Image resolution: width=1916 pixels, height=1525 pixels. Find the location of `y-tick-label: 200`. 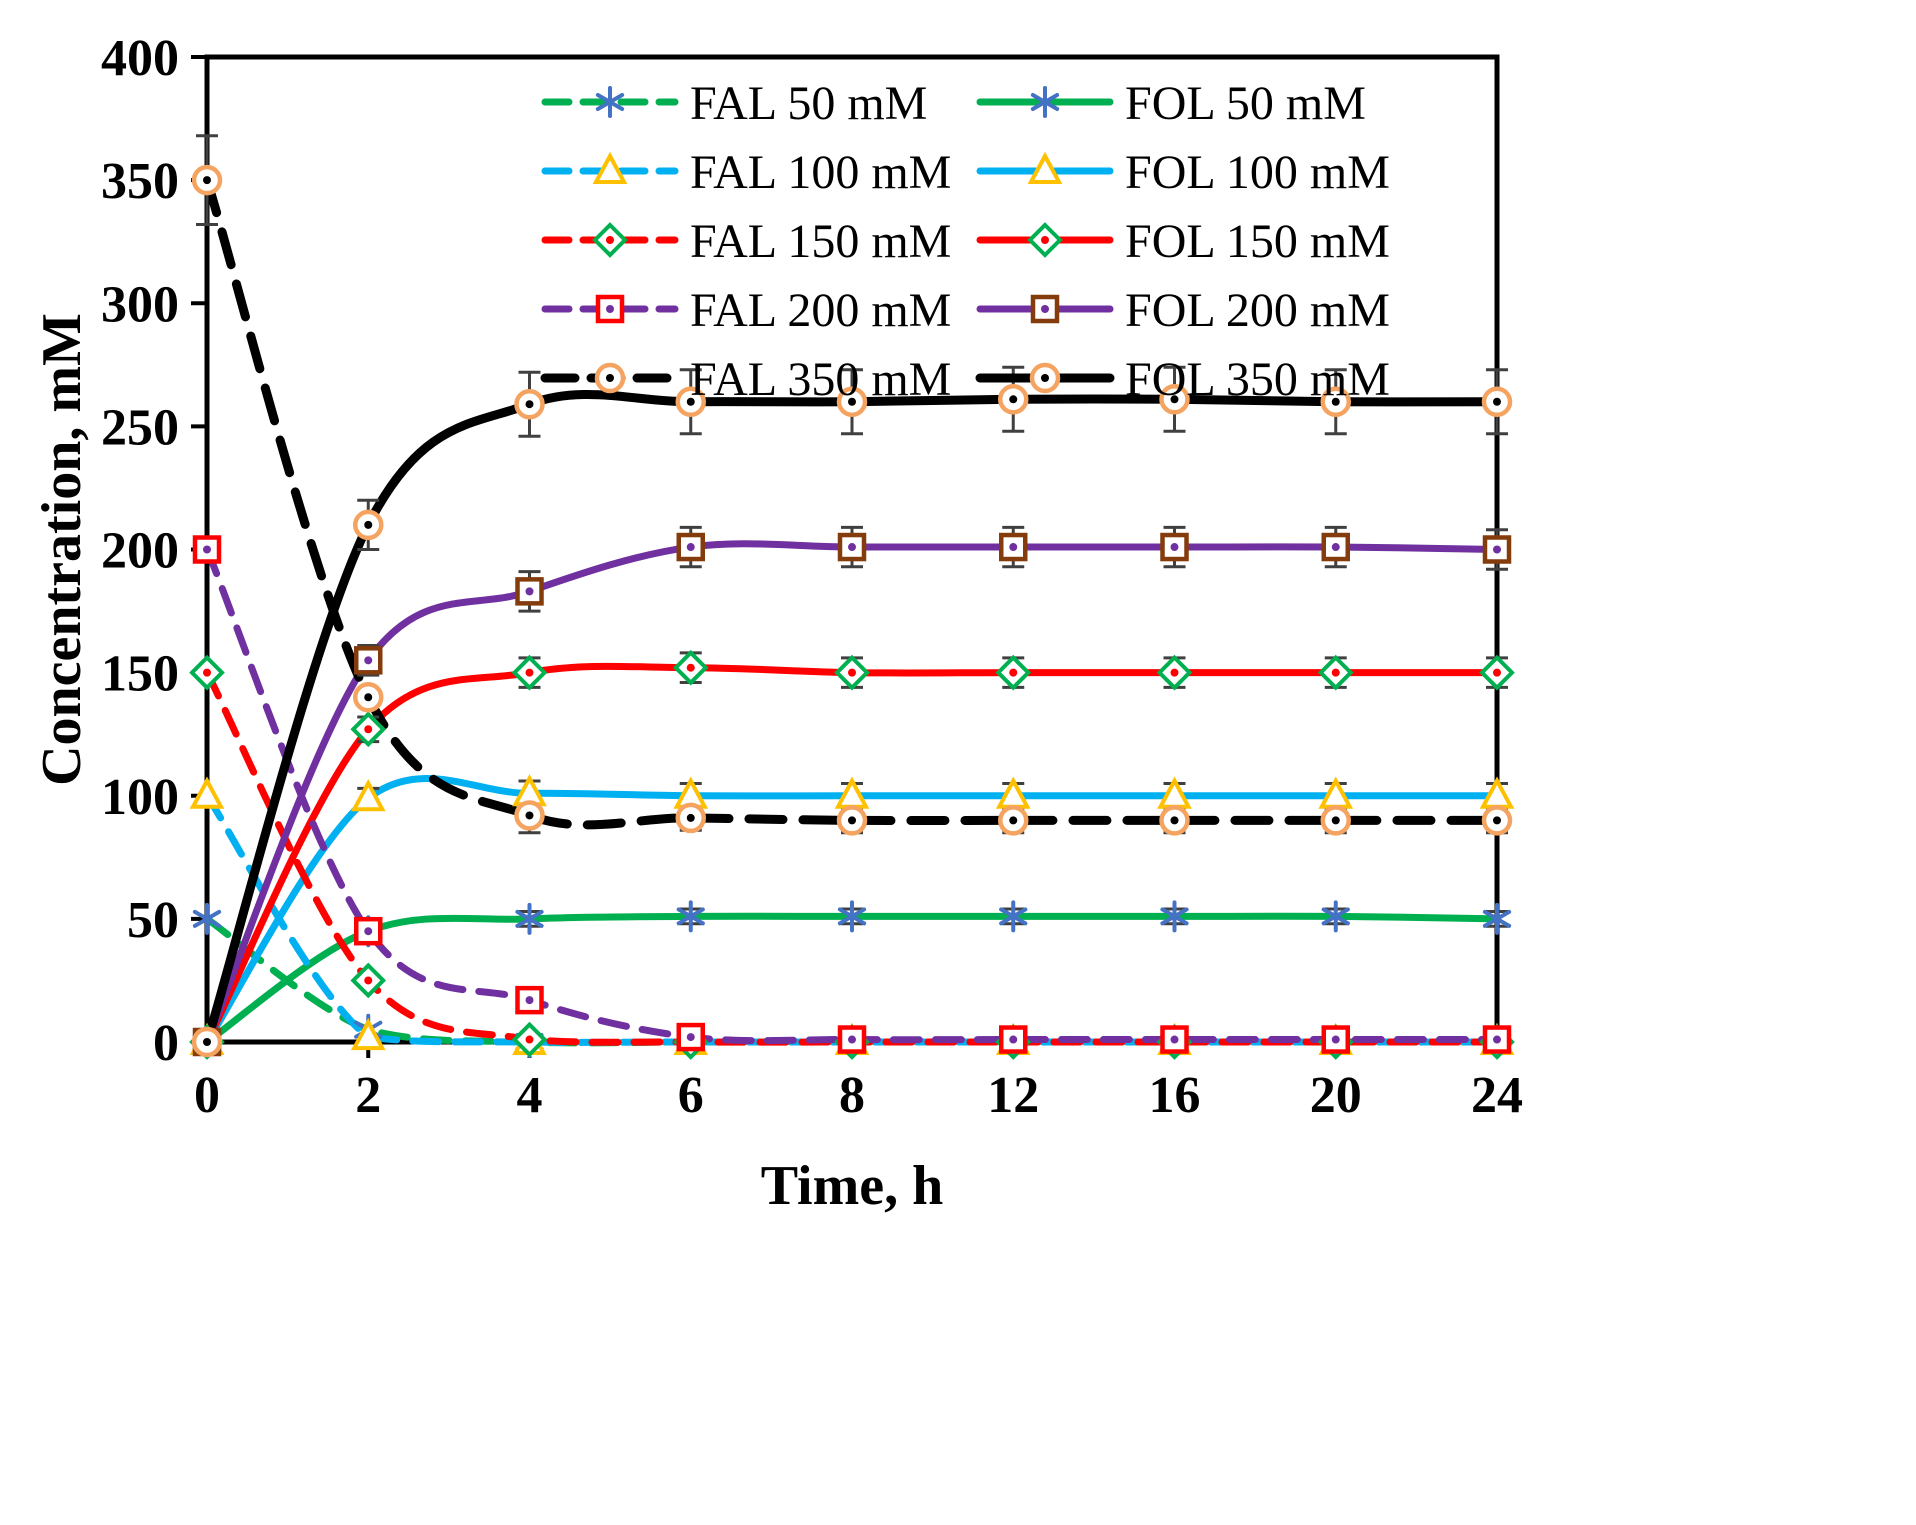

y-tick-label: 200 is located at coordinates (140, 551).